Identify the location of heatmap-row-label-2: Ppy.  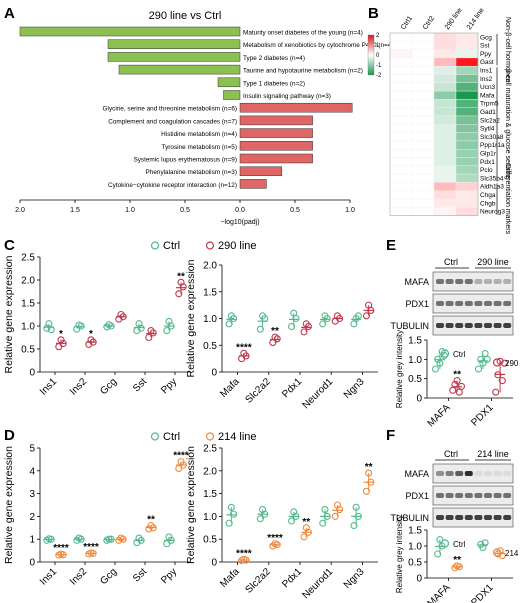
(486, 54).